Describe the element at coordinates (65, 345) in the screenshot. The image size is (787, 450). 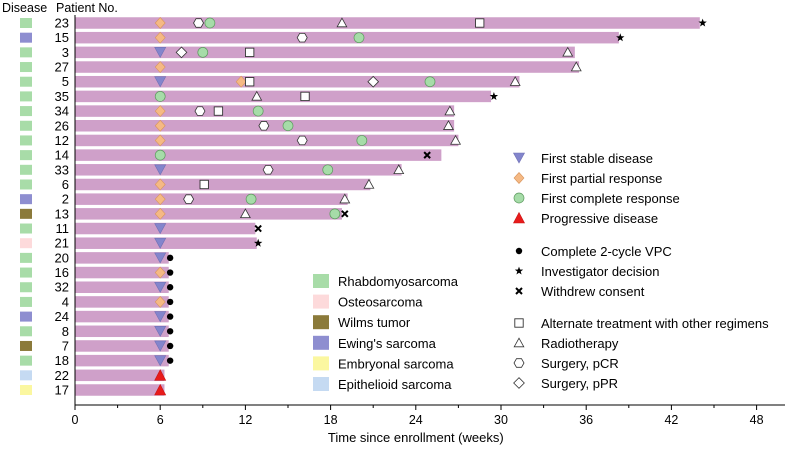
I see `patient-label-7: 7` at that location.